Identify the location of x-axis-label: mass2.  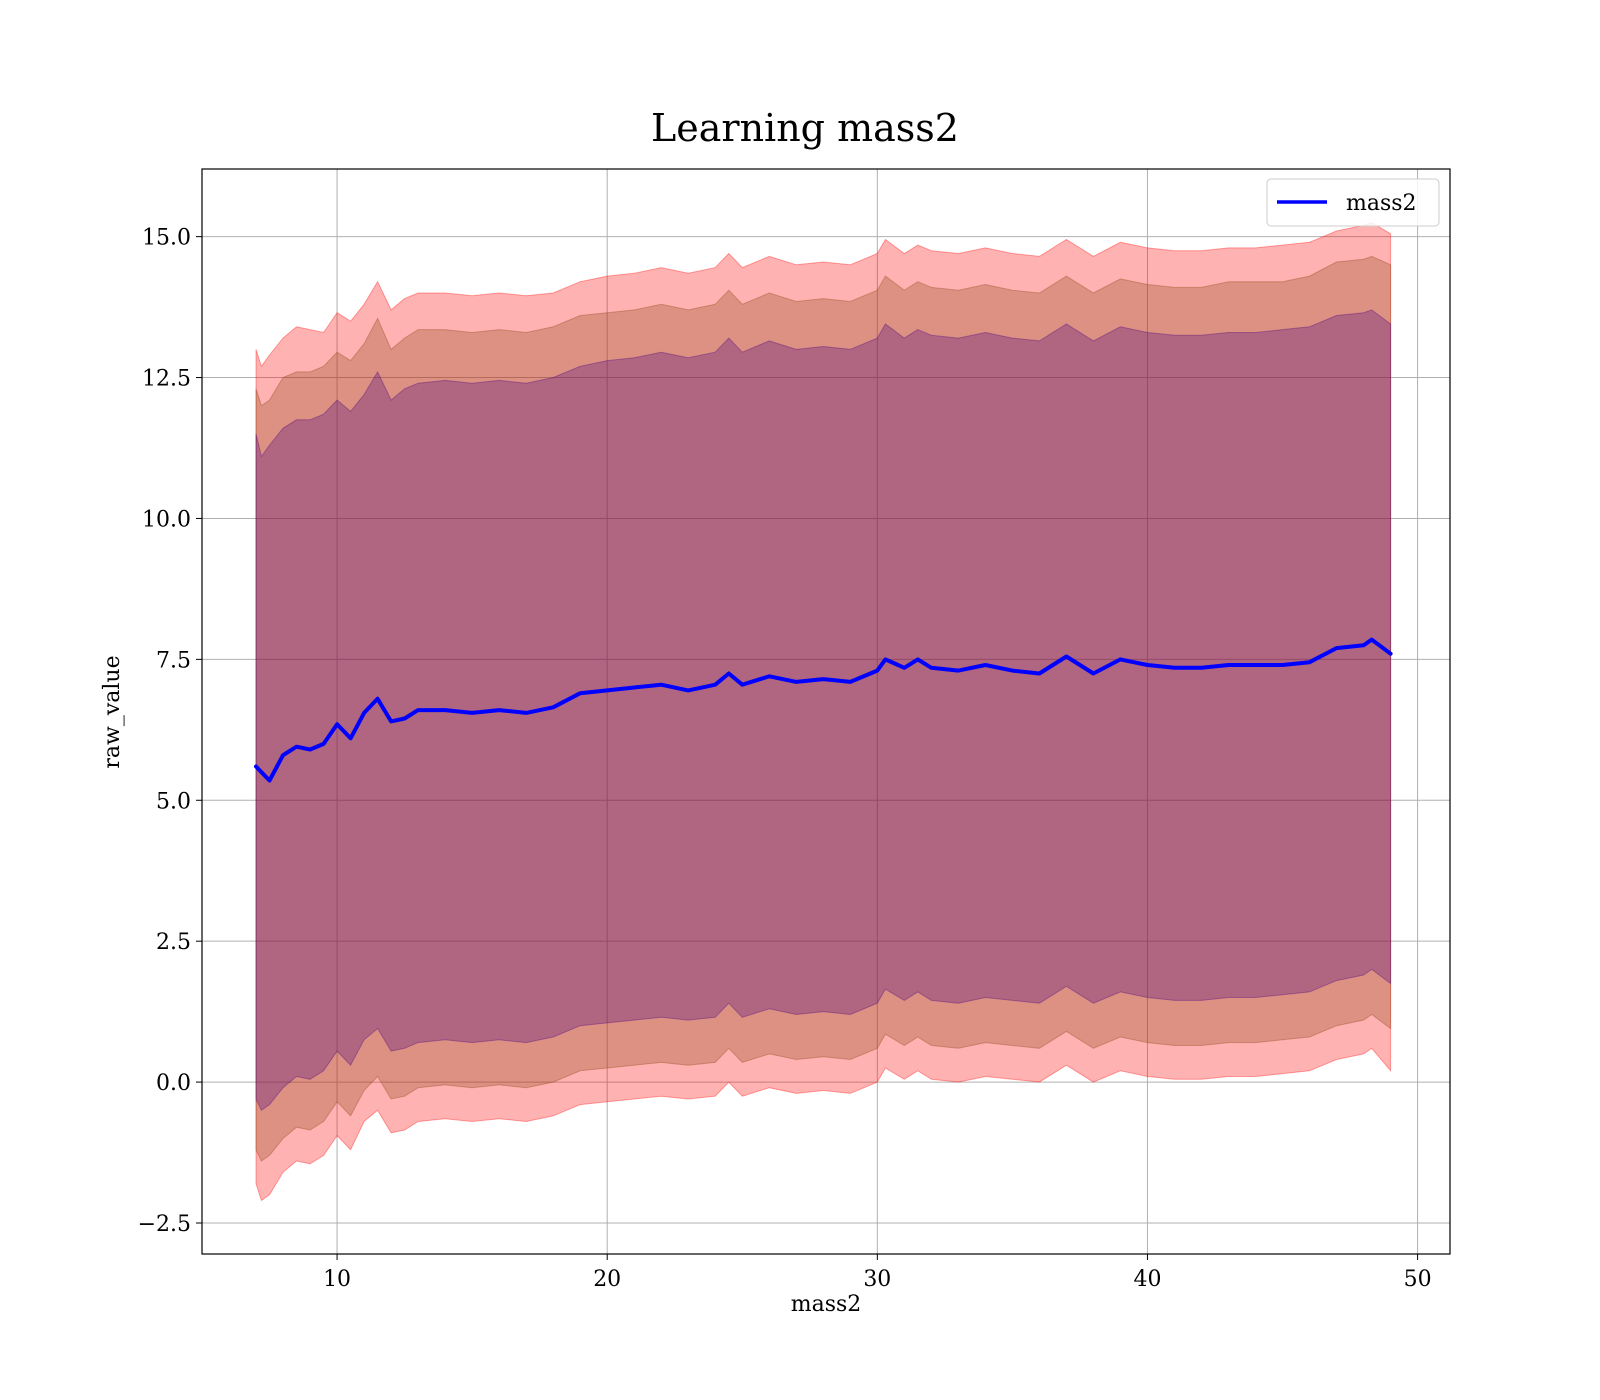
(826, 1304).